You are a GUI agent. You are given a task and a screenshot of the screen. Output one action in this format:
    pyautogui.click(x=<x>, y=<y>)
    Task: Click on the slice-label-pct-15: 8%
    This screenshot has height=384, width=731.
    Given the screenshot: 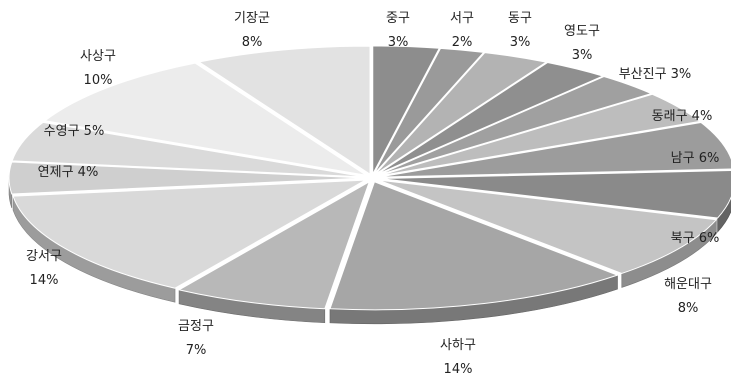 What is the action you would take?
    pyautogui.click(x=252, y=42)
    